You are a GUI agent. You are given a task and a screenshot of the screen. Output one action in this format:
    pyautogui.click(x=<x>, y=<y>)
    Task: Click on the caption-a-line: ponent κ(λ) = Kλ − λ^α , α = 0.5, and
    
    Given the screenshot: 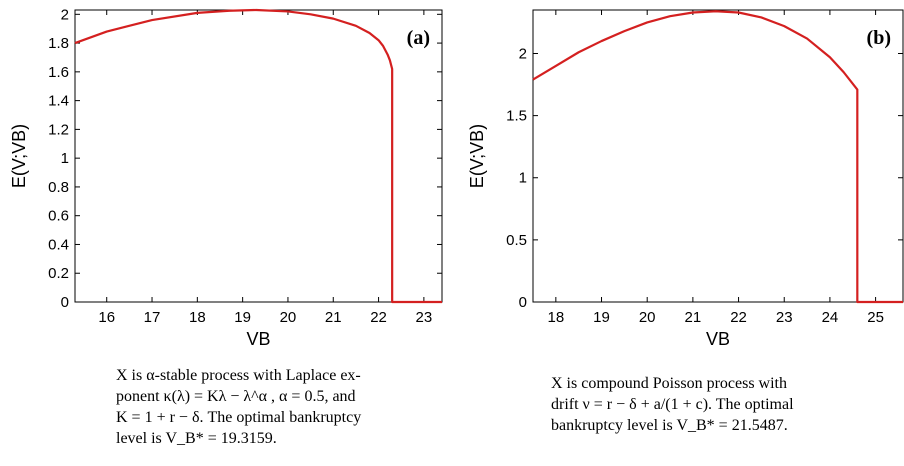 What is the action you would take?
    pyautogui.click(x=236, y=396)
    